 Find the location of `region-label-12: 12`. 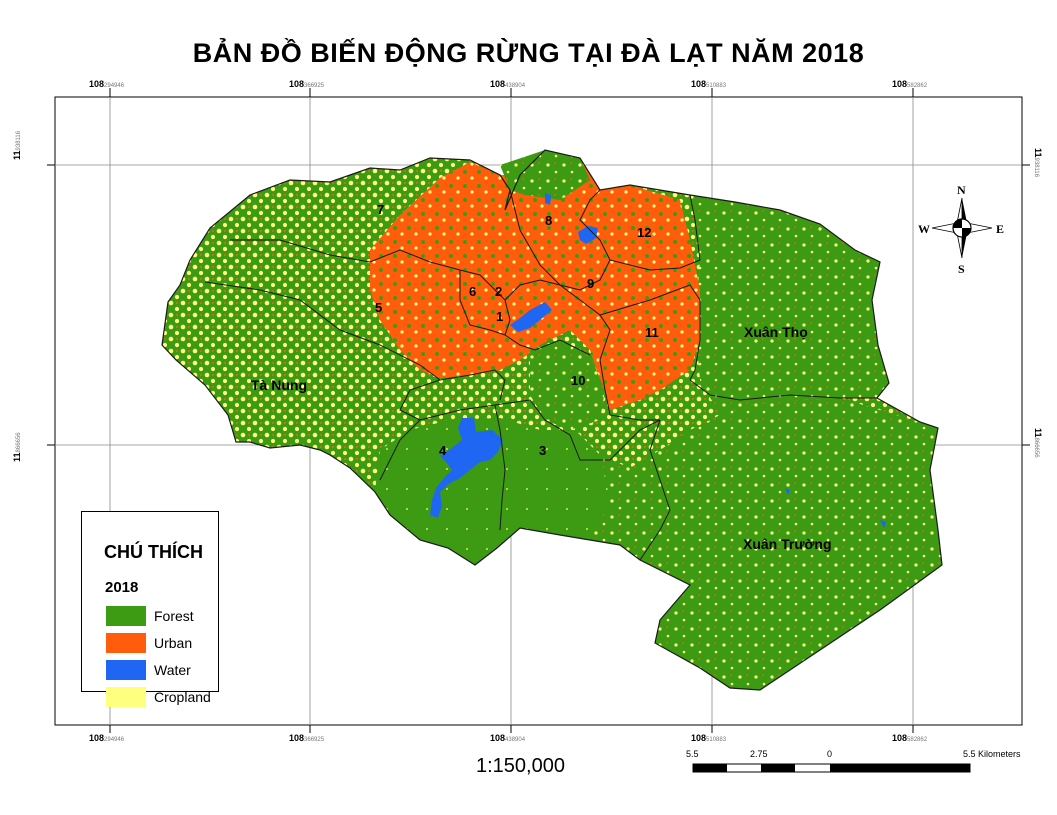

region-label-12: 12 is located at coordinates (644, 232).